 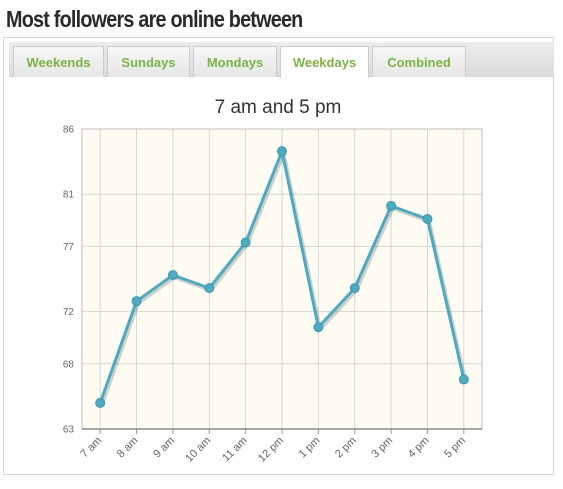 I want to click on x-tick-label: 2 pm, so click(x=346, y=448).